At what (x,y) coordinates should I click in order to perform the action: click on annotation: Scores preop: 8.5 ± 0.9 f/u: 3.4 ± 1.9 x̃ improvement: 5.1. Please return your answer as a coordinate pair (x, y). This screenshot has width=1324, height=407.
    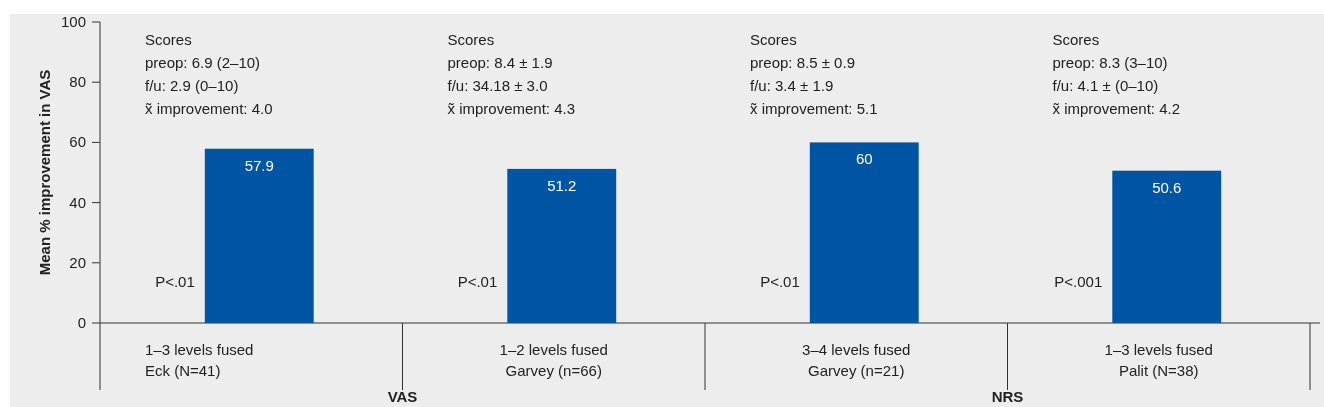
    Looking at the image, I should click on (814, 74).